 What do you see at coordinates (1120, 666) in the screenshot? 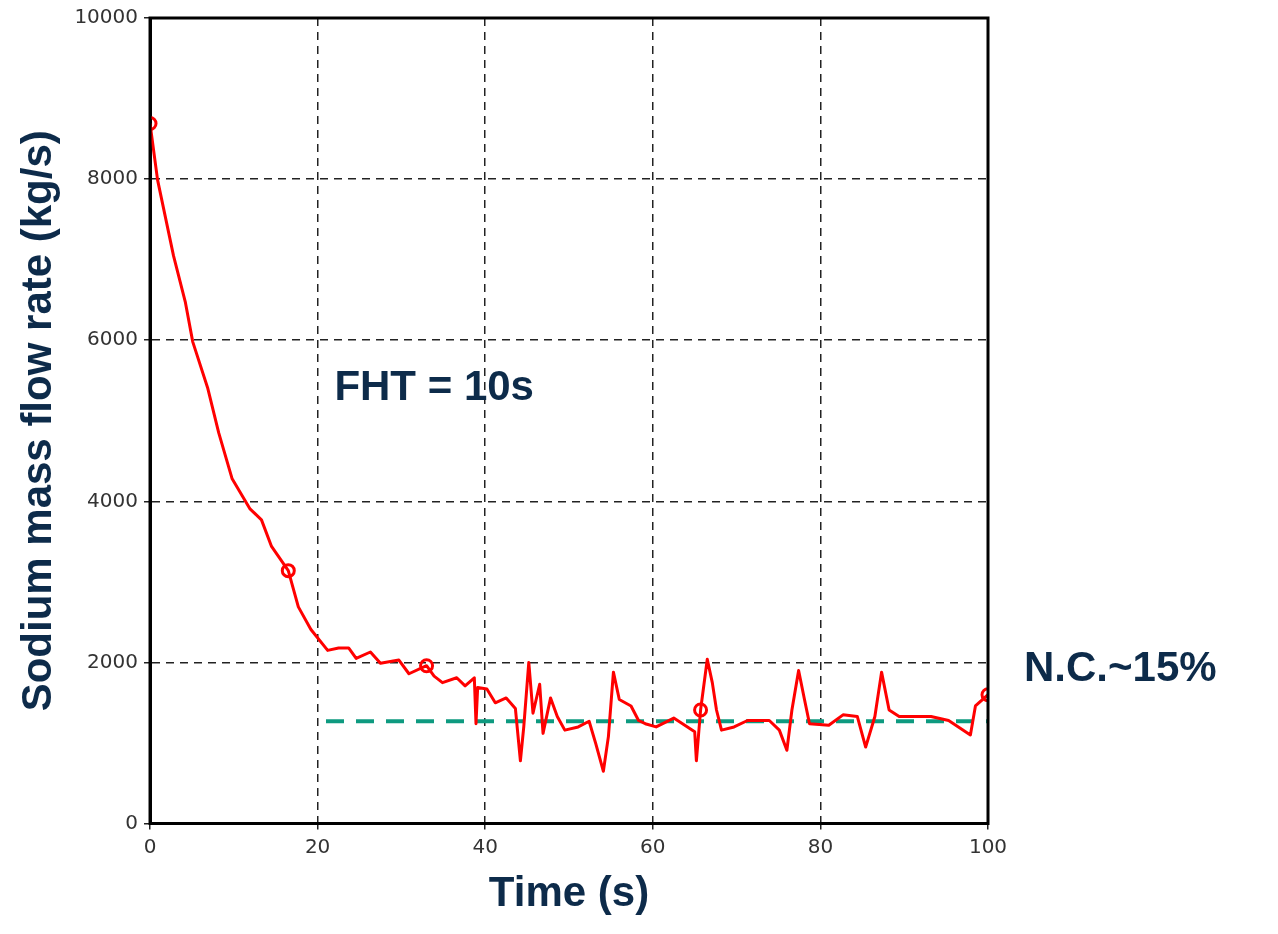
I see `annotation: N.C.~15%` at bounding box center [1120, 666].